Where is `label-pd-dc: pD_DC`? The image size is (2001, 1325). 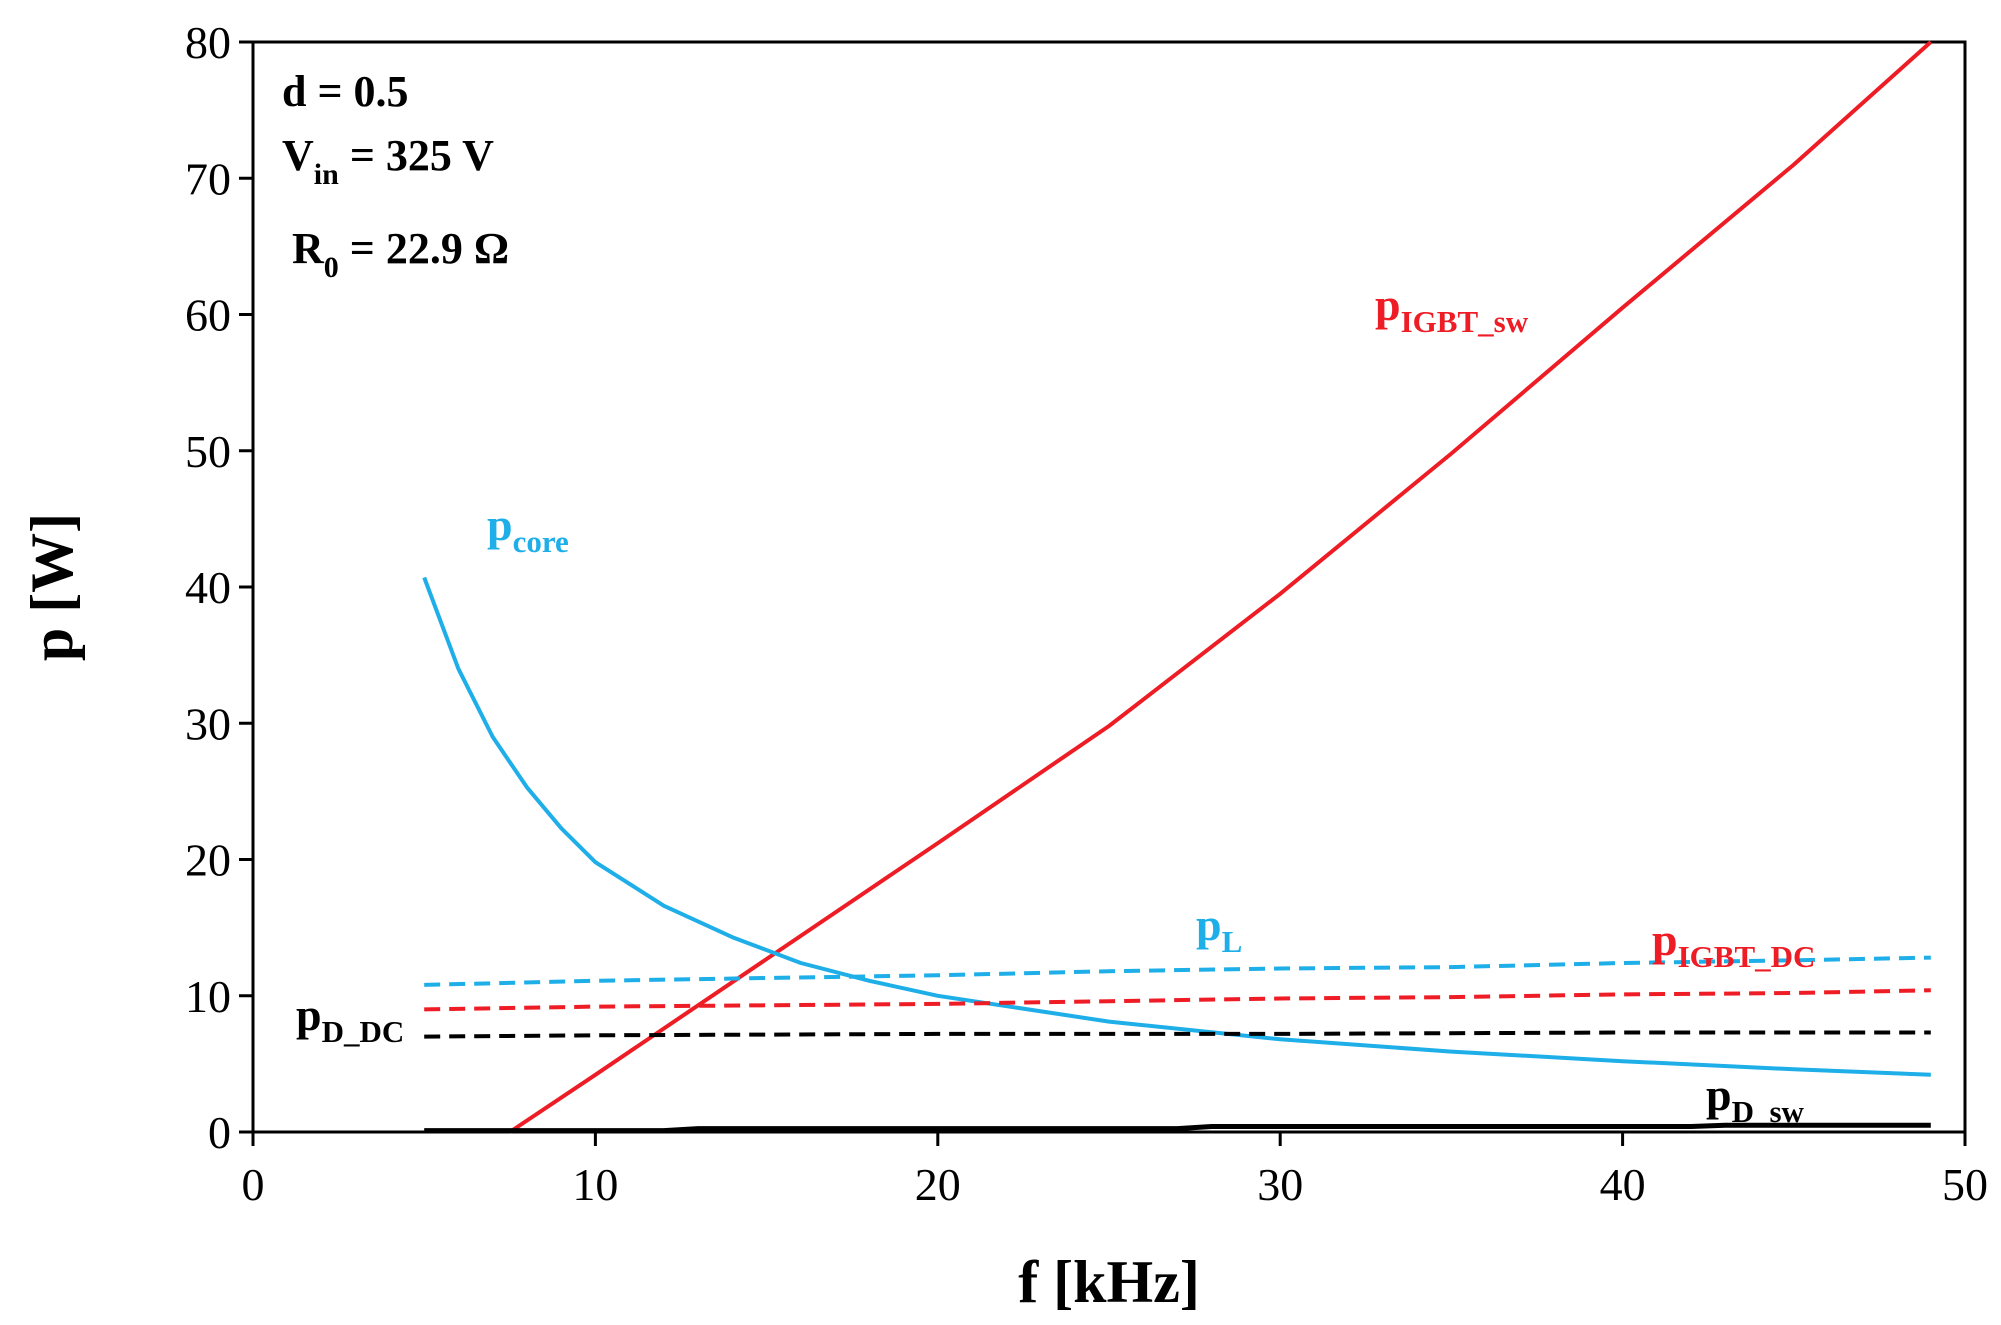
label-pd-dc: pD_DC is located at coordinates (350, 1019).